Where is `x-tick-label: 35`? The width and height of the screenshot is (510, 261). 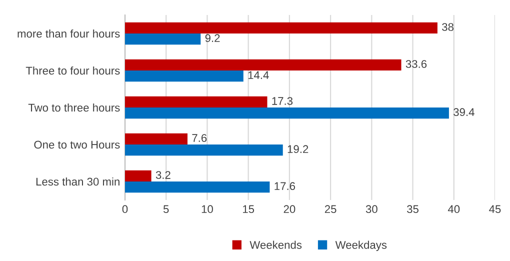
x-tick-label: 35 is located at coordinates (412, 209).